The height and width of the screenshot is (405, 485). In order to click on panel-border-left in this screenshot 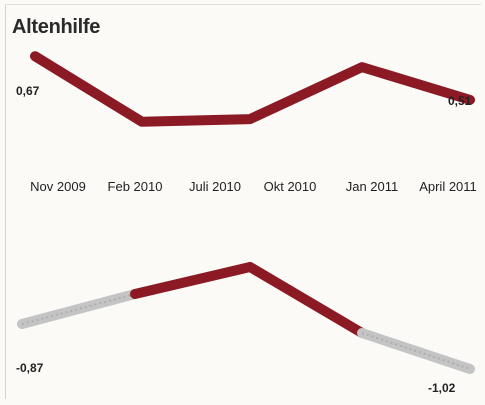, I will do `click(5, 201)`.